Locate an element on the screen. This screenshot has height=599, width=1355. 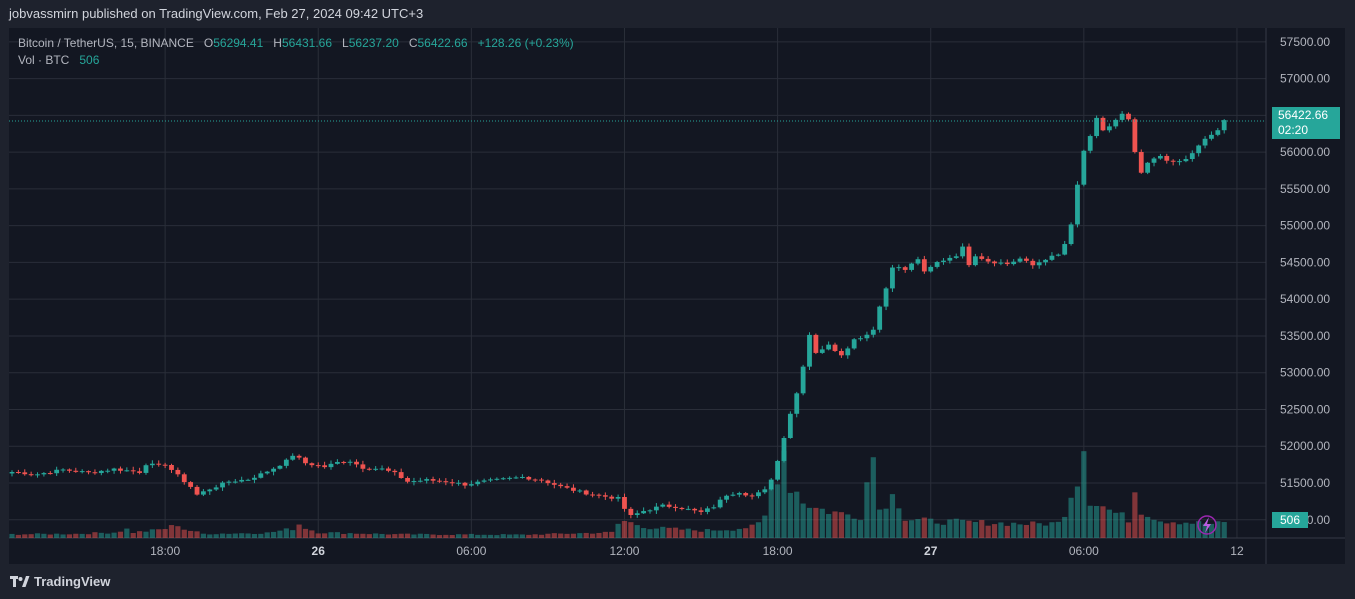
volume-label: Vol · BTC is located at coordinates (44, 60).